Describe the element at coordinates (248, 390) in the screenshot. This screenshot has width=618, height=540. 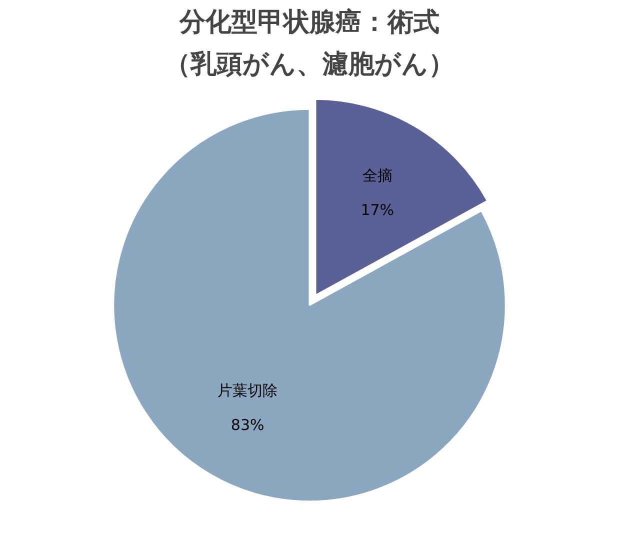
I see `slice-label: 片葉切除` at that location.